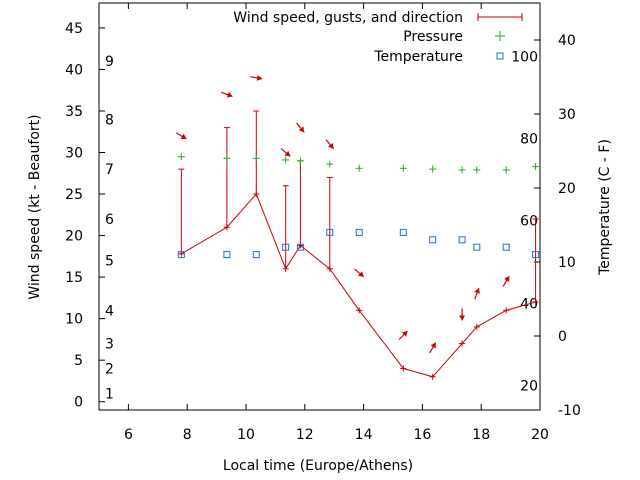 This screenshot has width=640, height=480. What do you see at coordinates (318, 466) in the screenshot?
I see `x-axis-title: Local time (Europe/Athens)` at bounding box center [318, 466].